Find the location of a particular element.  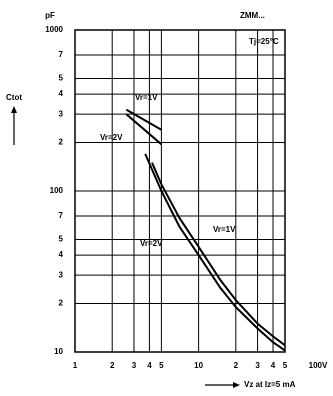

x-tick-label: 10 is located at coordinates (198, 365).